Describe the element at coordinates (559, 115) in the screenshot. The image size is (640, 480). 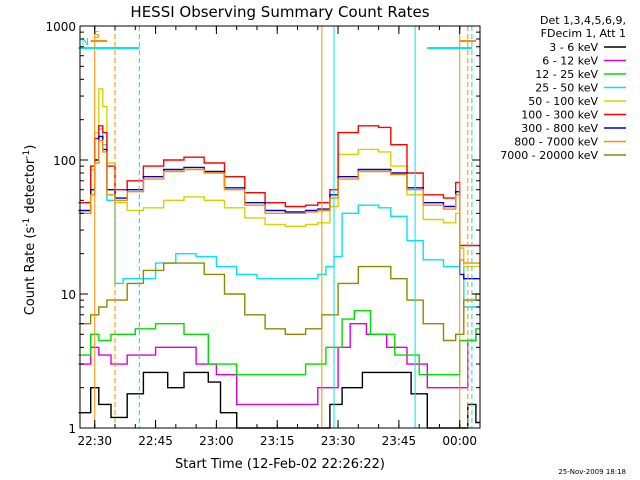
I see `legend-label-5: 100 - 300 keV` at that location.